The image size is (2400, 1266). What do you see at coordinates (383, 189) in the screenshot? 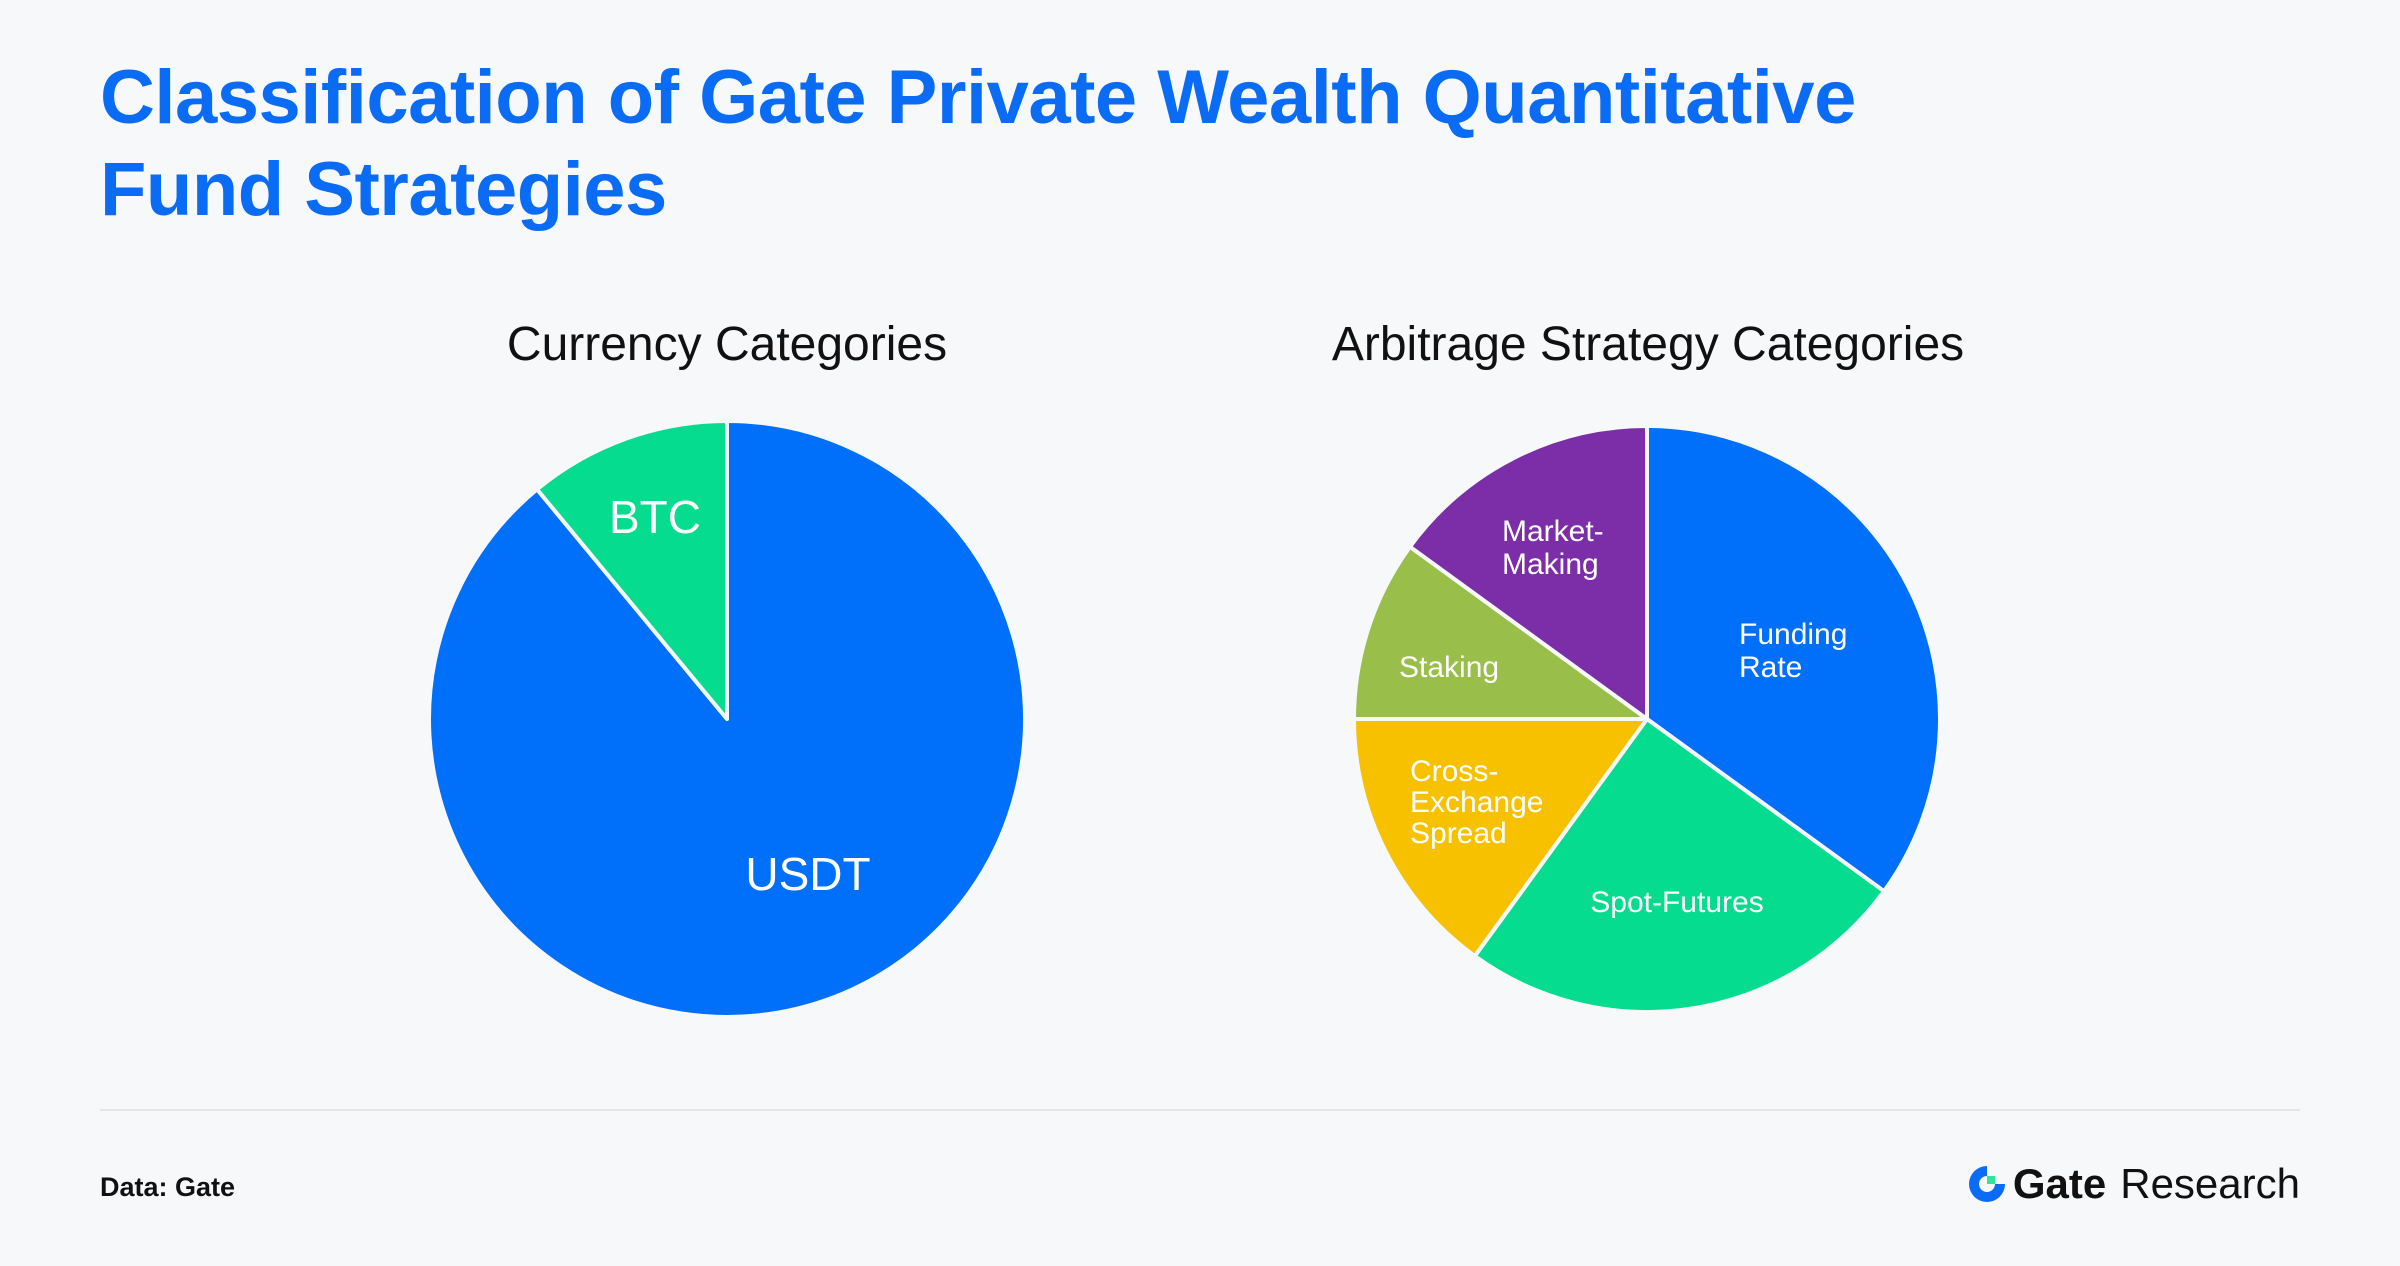
I see `title-line-2: Fund Strategies` at bounding box center [383, 189].